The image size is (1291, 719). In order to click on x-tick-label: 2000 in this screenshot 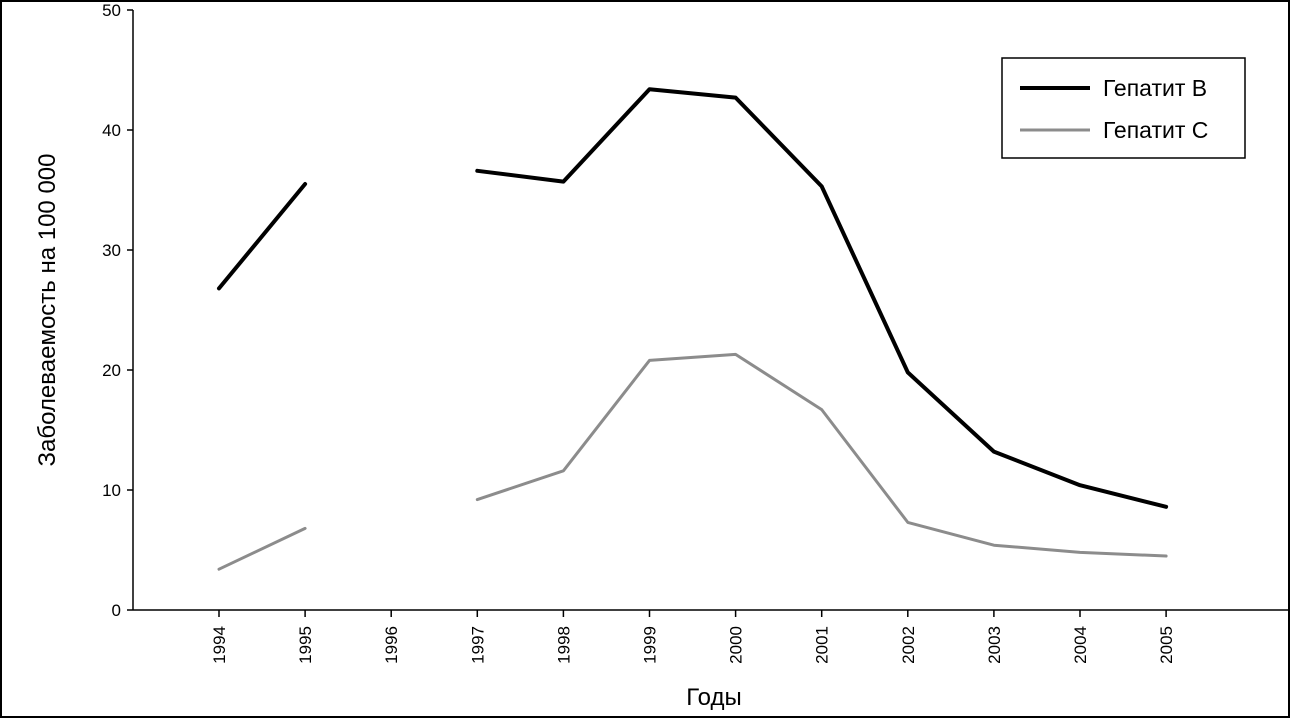, I will do `click(736, 645)`.